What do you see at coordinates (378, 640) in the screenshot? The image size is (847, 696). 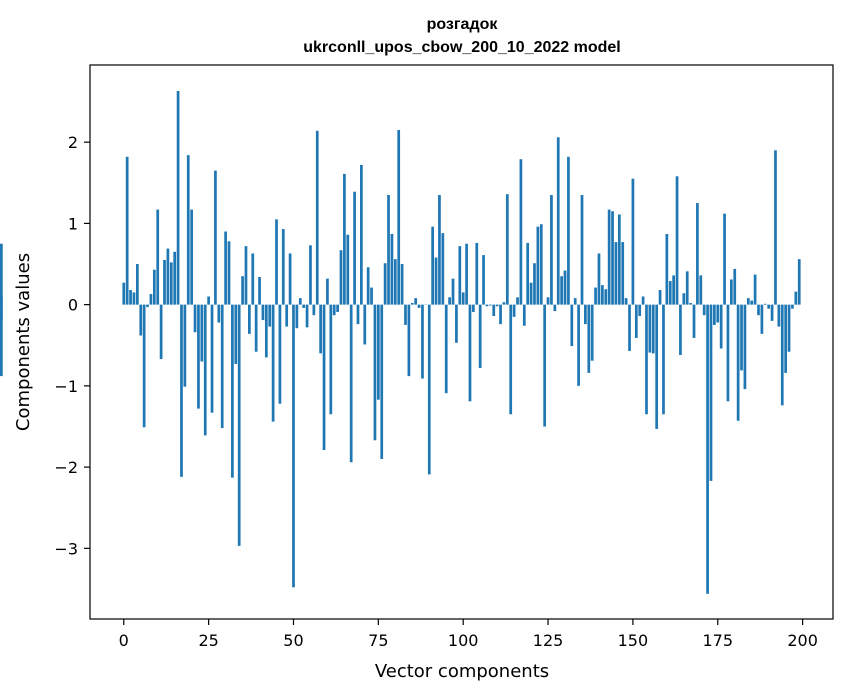 I see `x-tick-label: 75` at bounding box center [378, 640].